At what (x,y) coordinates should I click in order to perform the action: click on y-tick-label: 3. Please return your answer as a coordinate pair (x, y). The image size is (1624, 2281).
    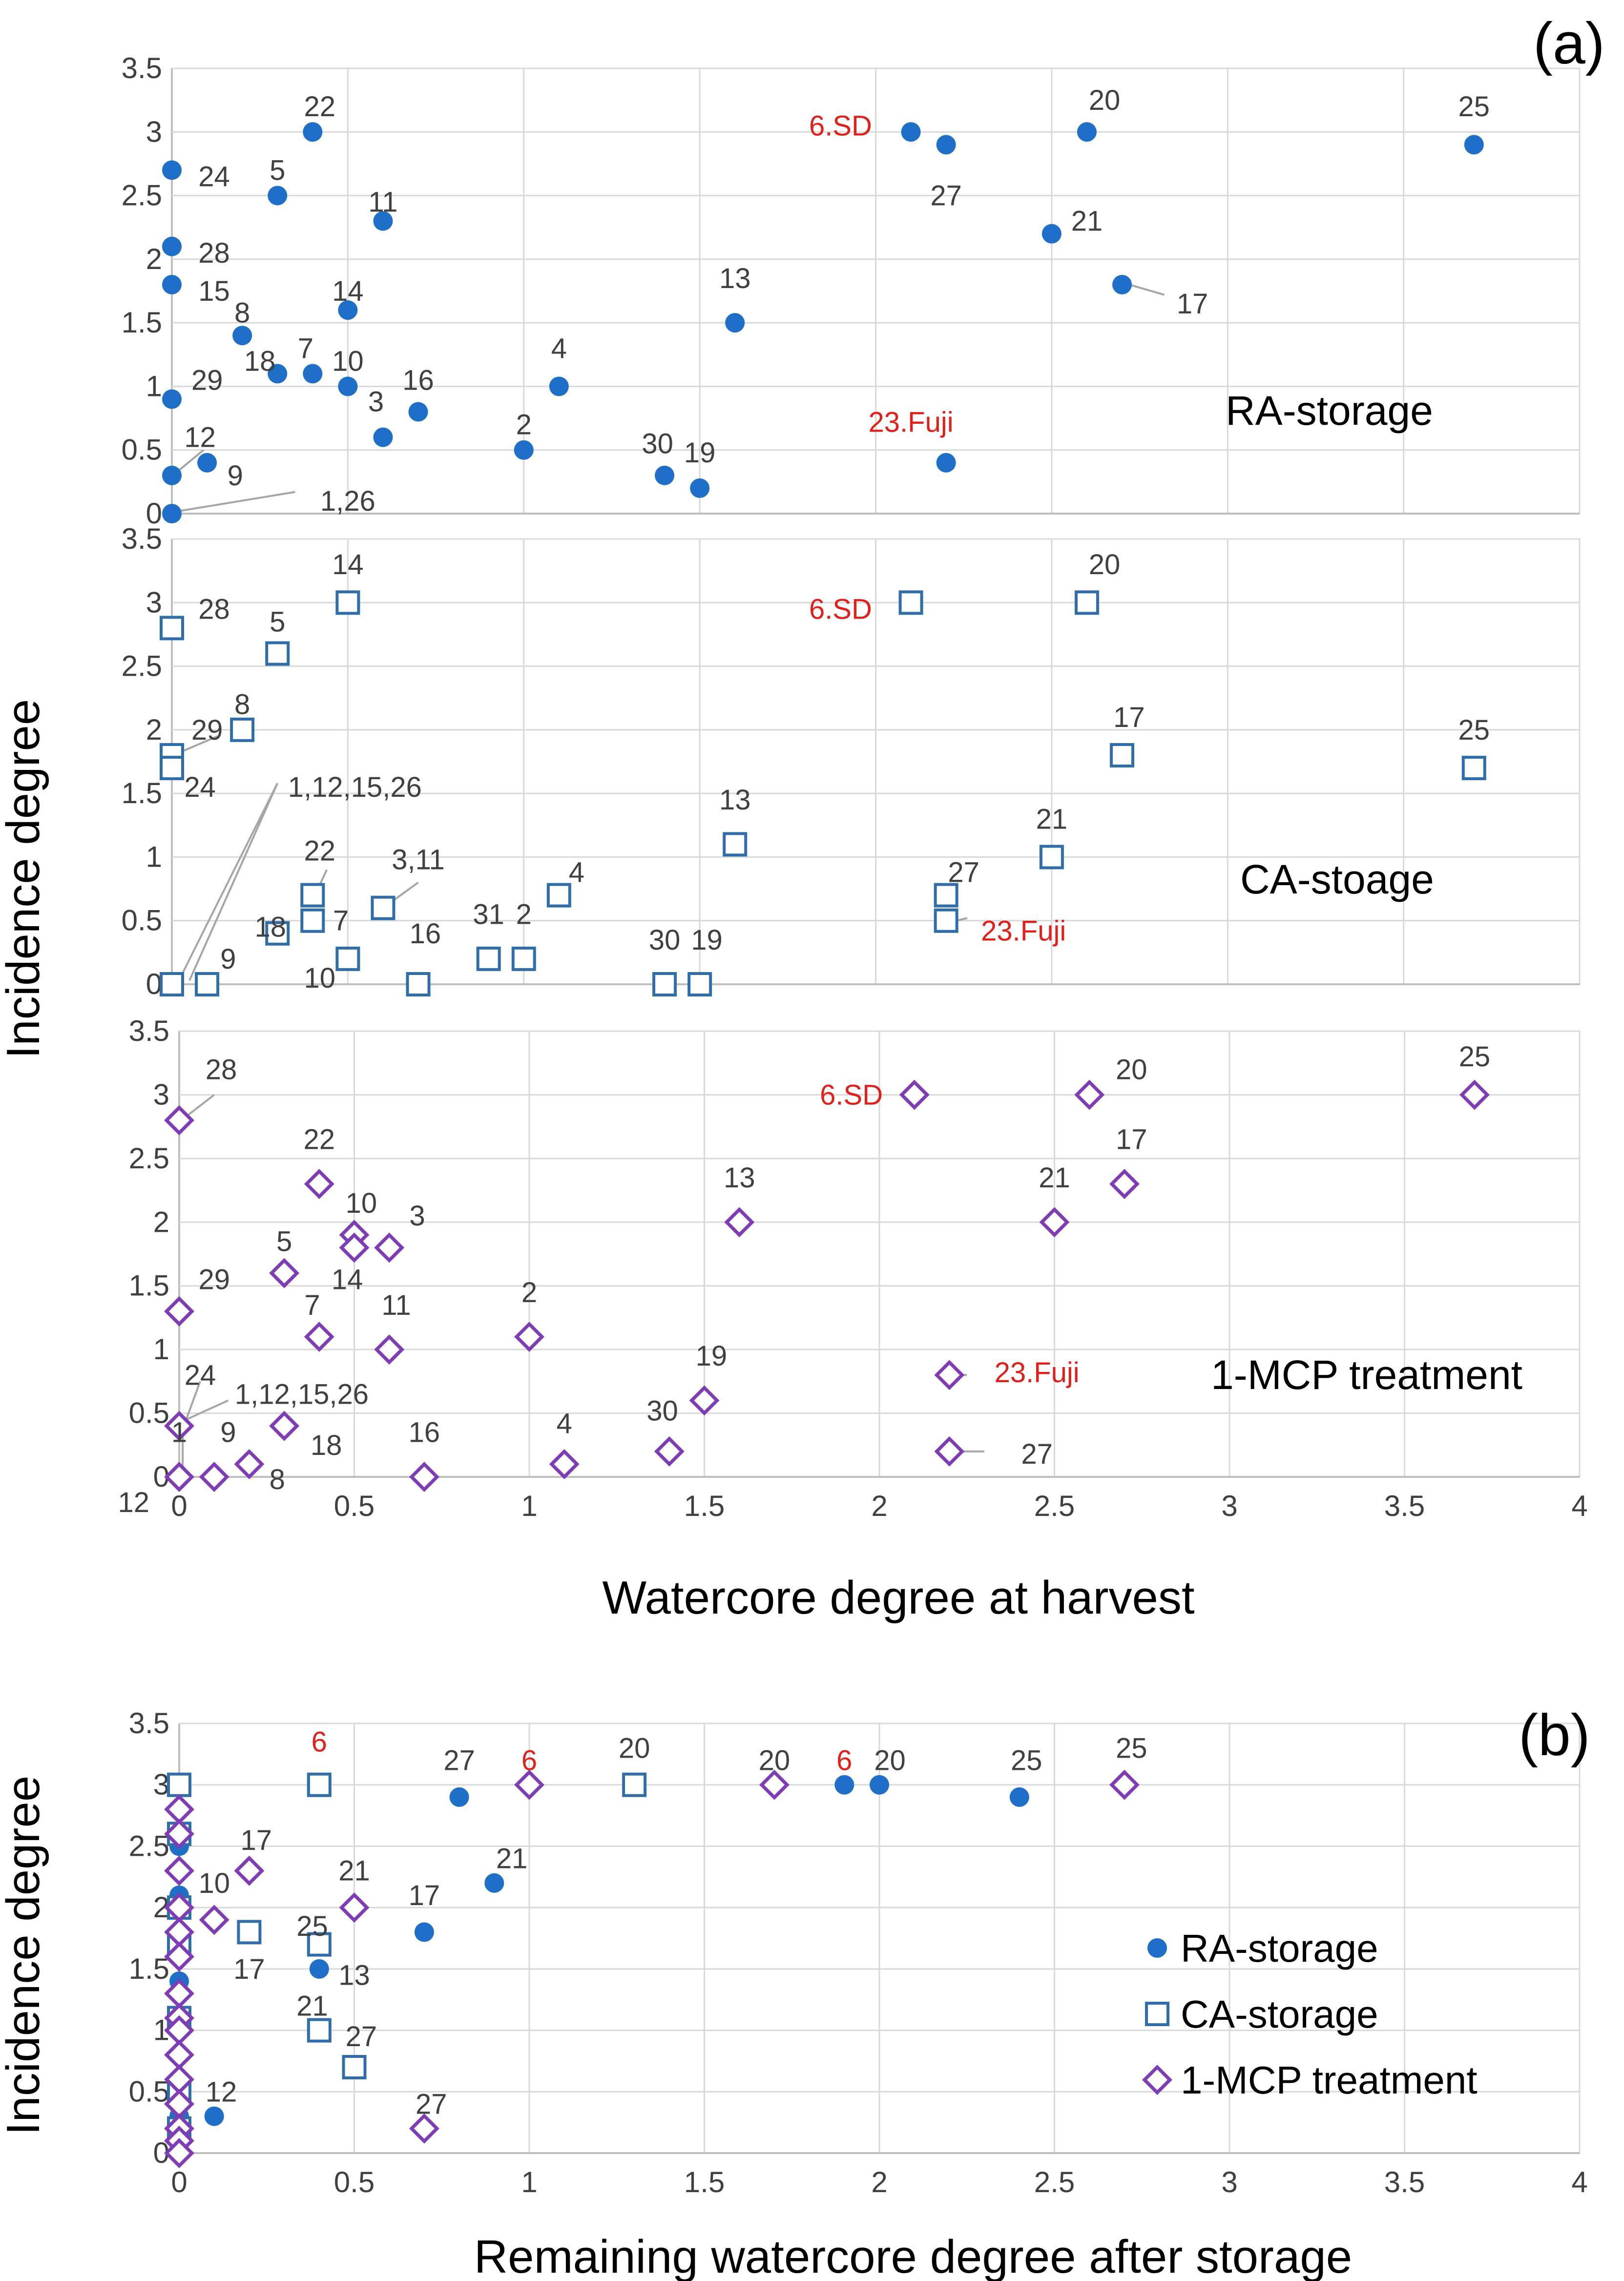
    Looking at the image, I should click on (161, 1095).